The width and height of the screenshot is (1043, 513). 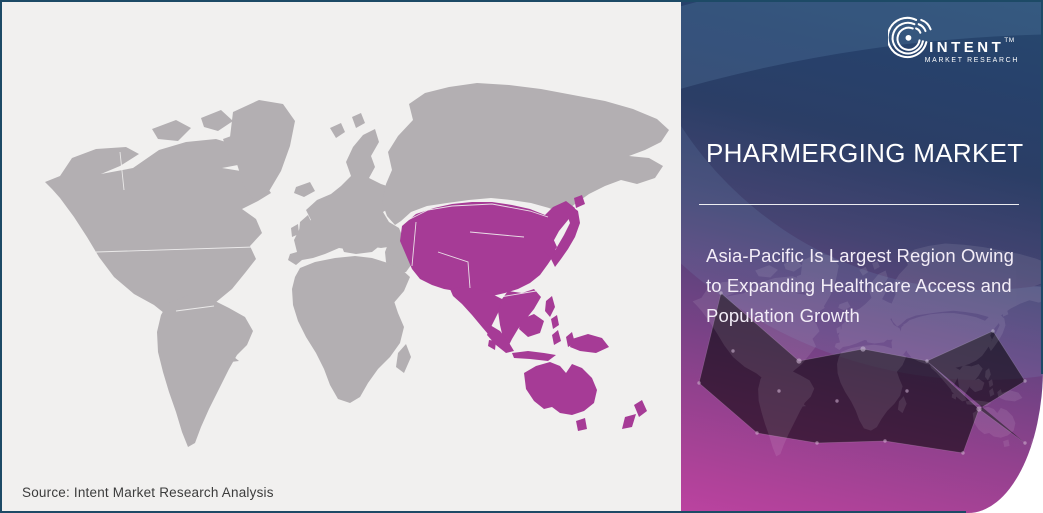 I want to click on map-new-guinea, so click(x=589, y=343).